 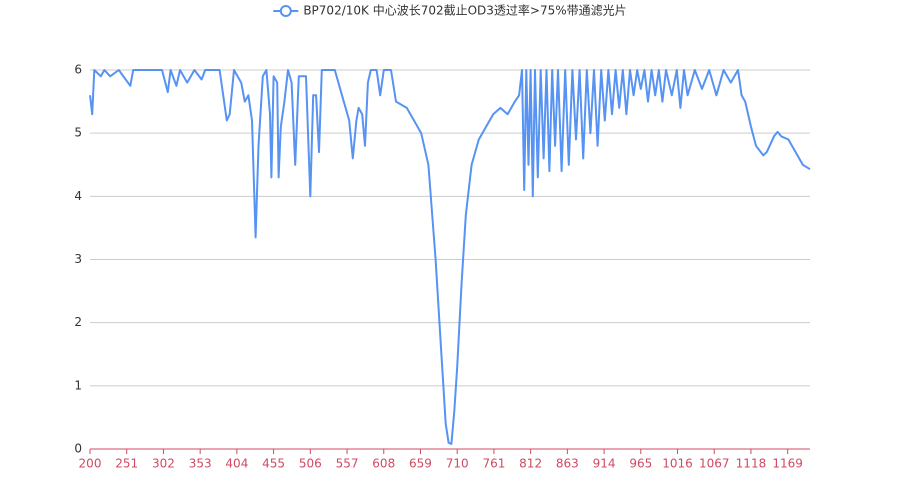 What do you see at coordinates (78, 70) in the screenshot?
I see `y-tick-label: 6` at bounding box center [78, 70].